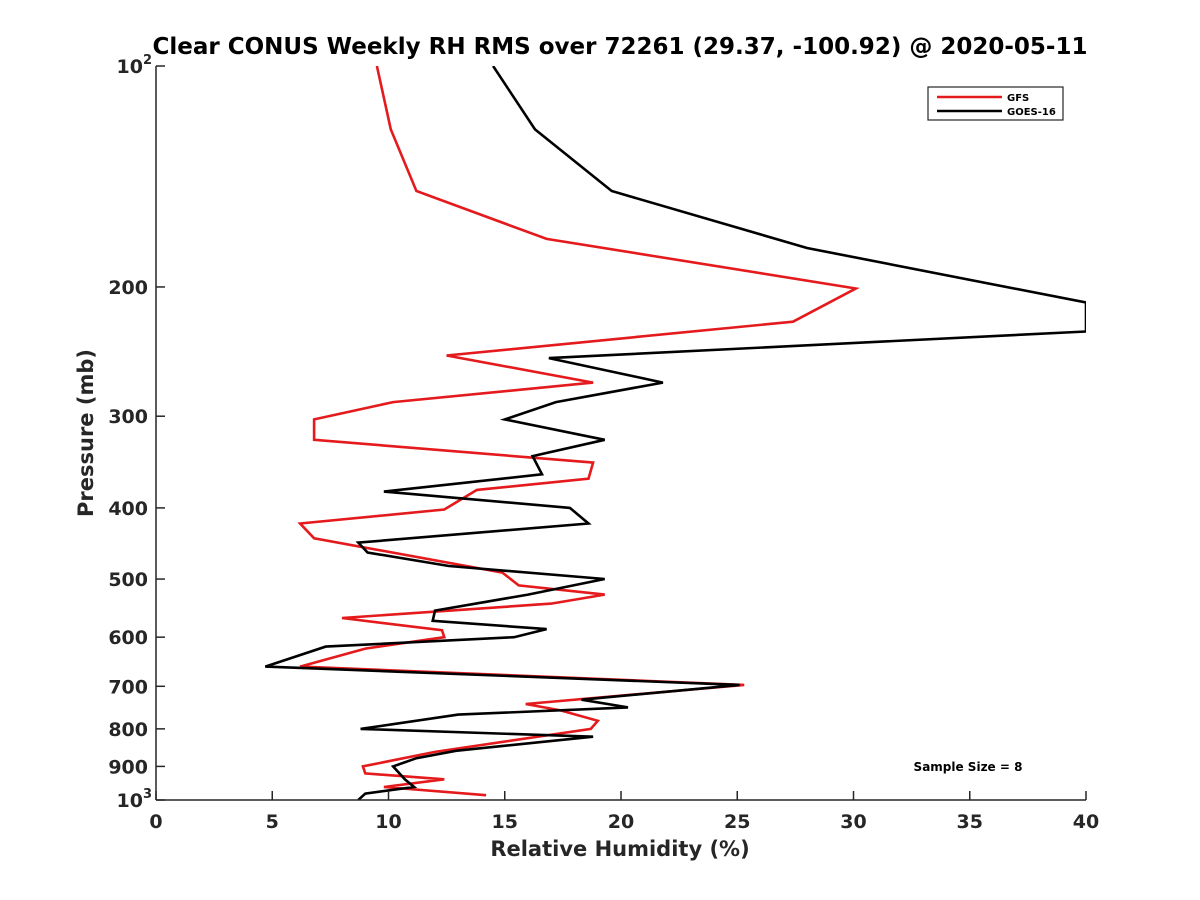 This screenshot has height=900, width=1200. Describe the element at coordinates (128, 288) in the screenshot. I see `y-tick-label: 200` at that location.